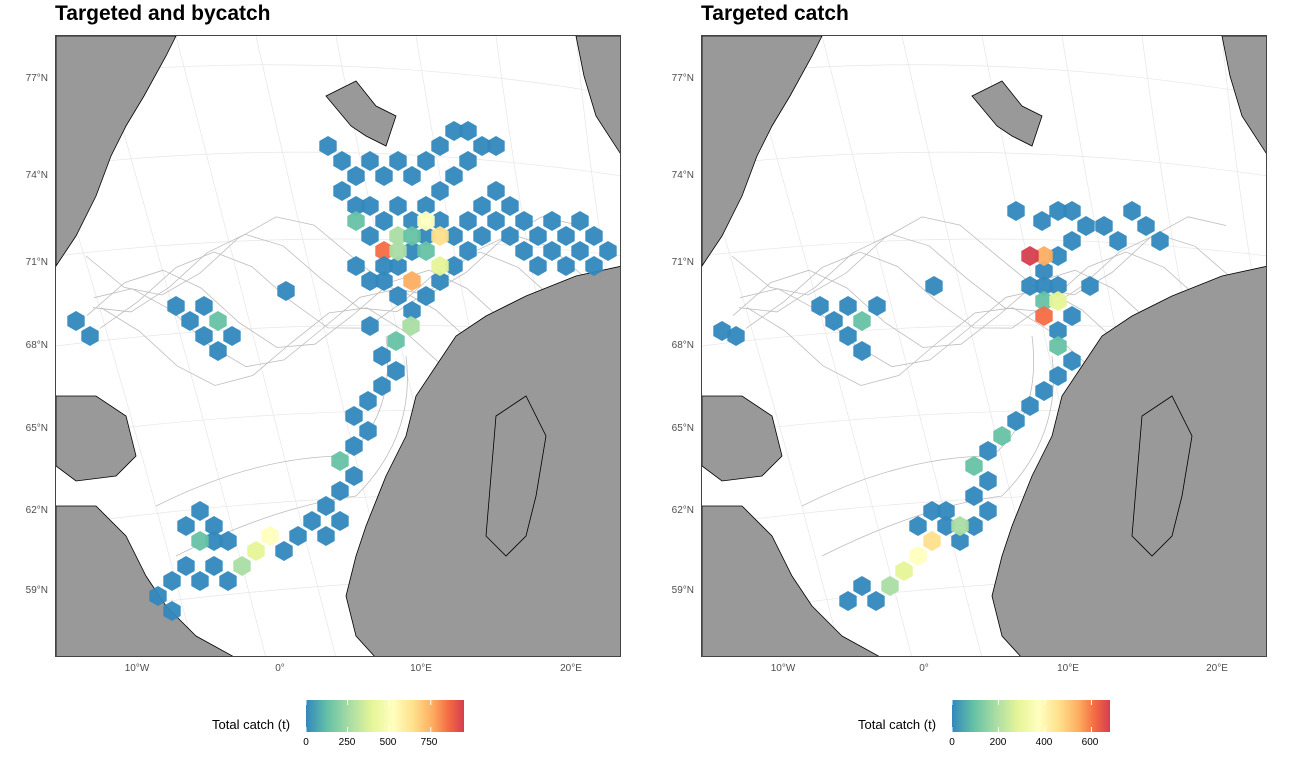  What do you see at coordinates (482, 461) in the screenshot?
I see `land-scandinavia` at bounding box center [482, 461].